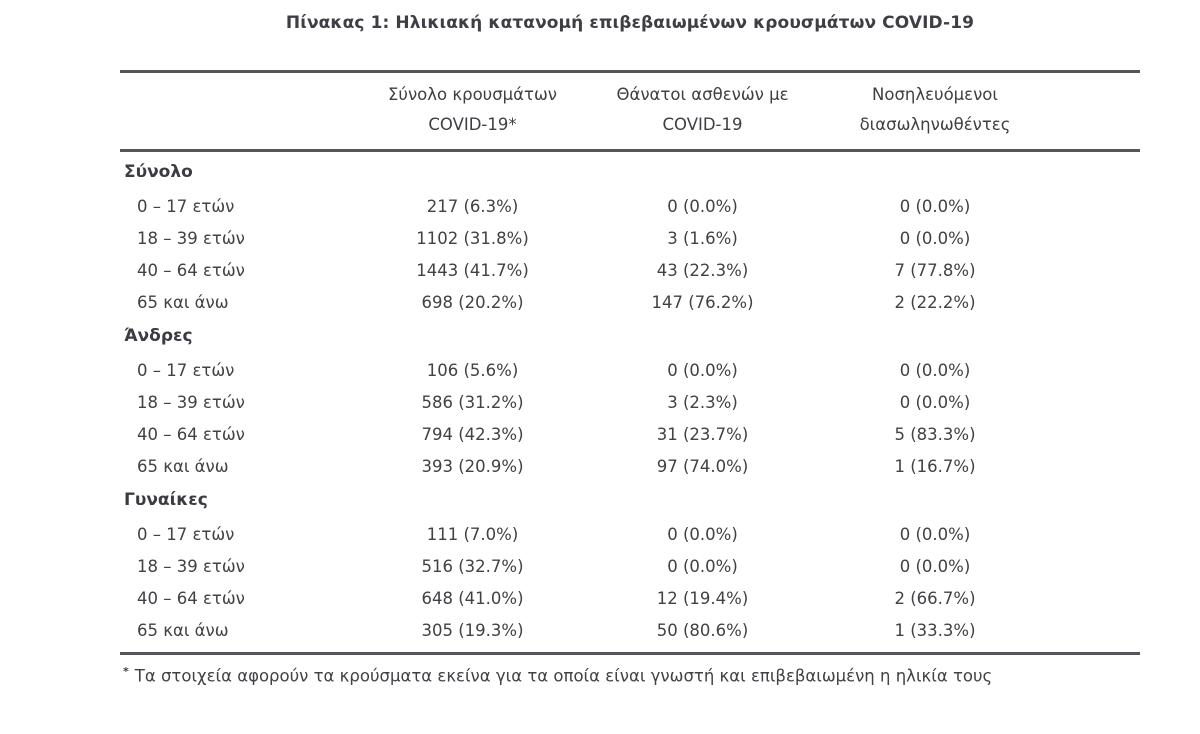 The width and height of the screenshot is (1200, 734). Describe the element at coordinates (472, 630) in the screenshot. I see `cases-value: 305 (19.3%)` at that location.